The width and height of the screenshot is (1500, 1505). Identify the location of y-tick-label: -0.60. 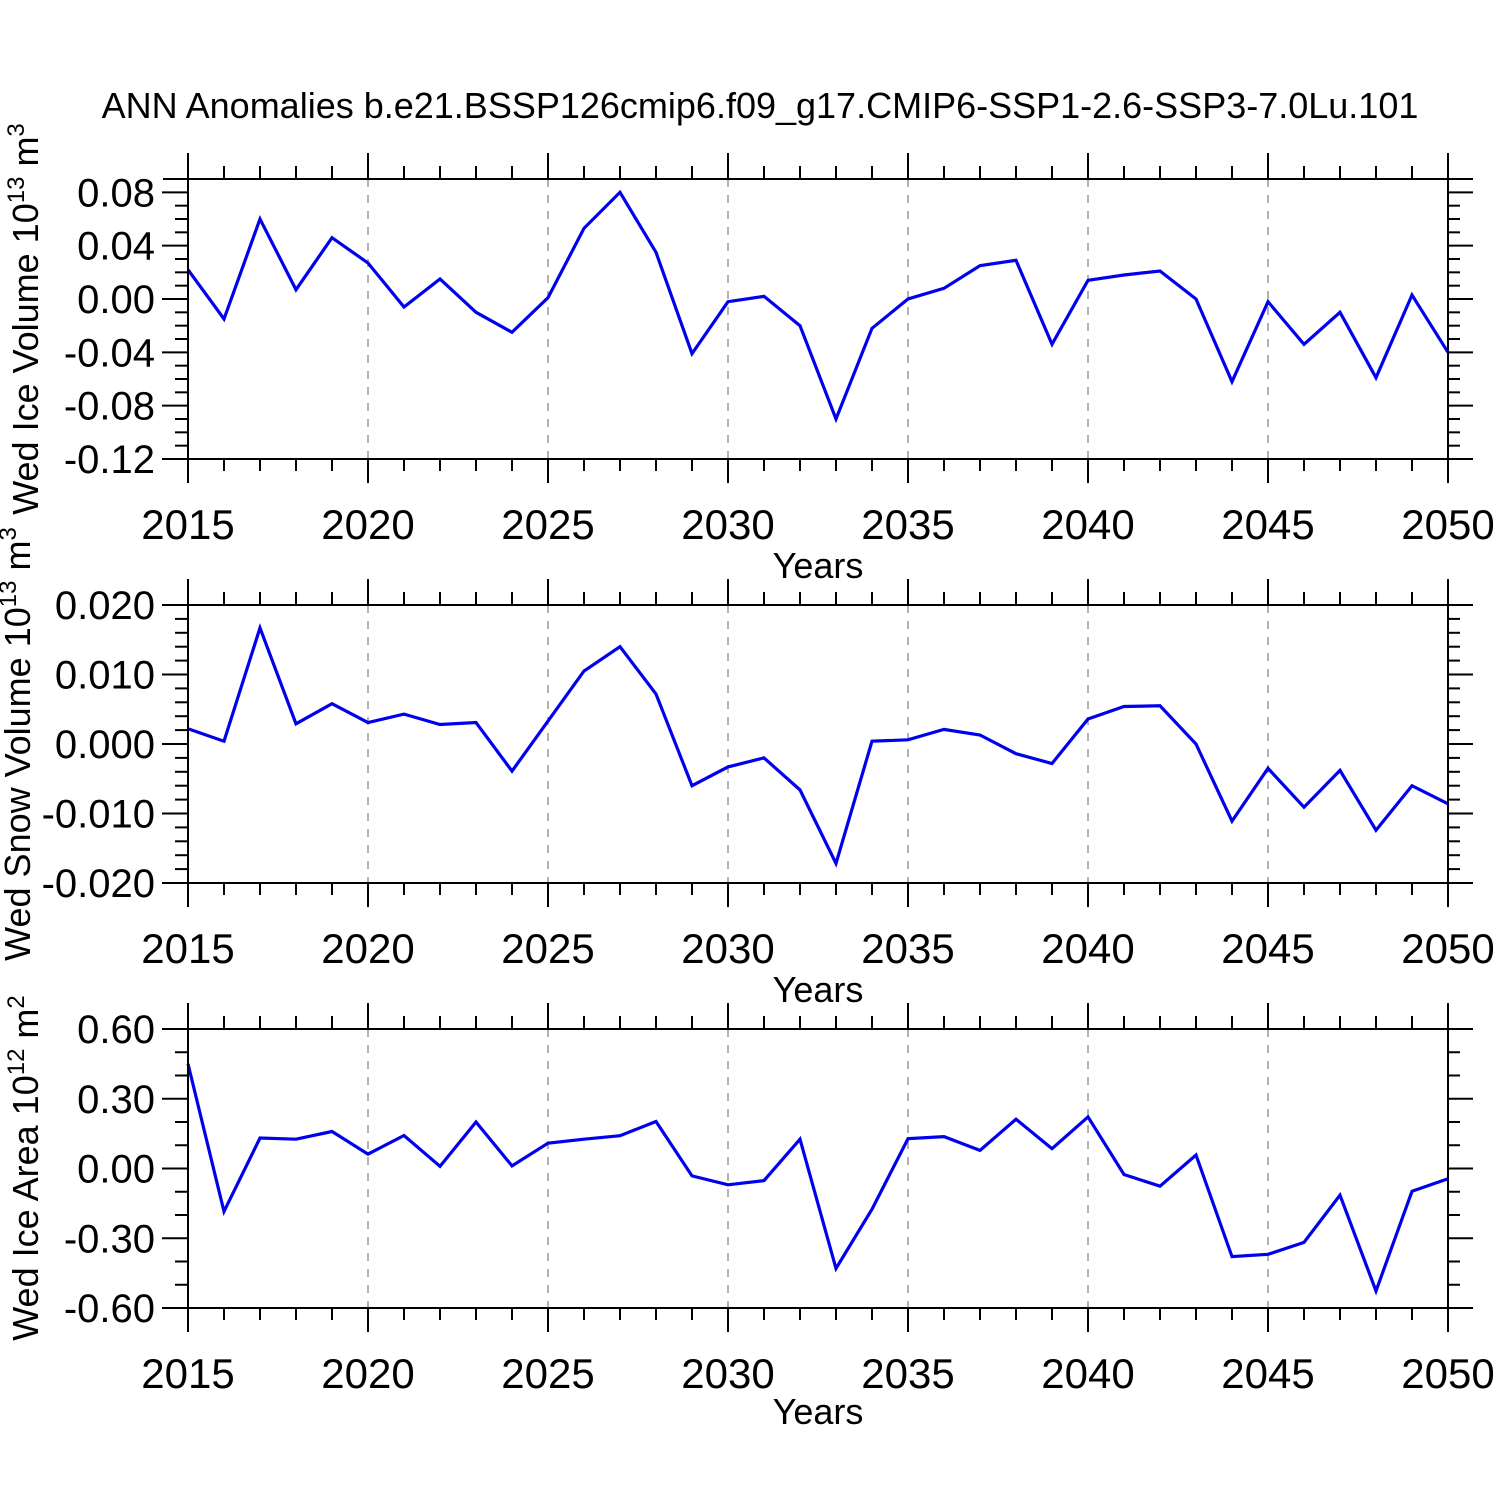
(109, 1309).